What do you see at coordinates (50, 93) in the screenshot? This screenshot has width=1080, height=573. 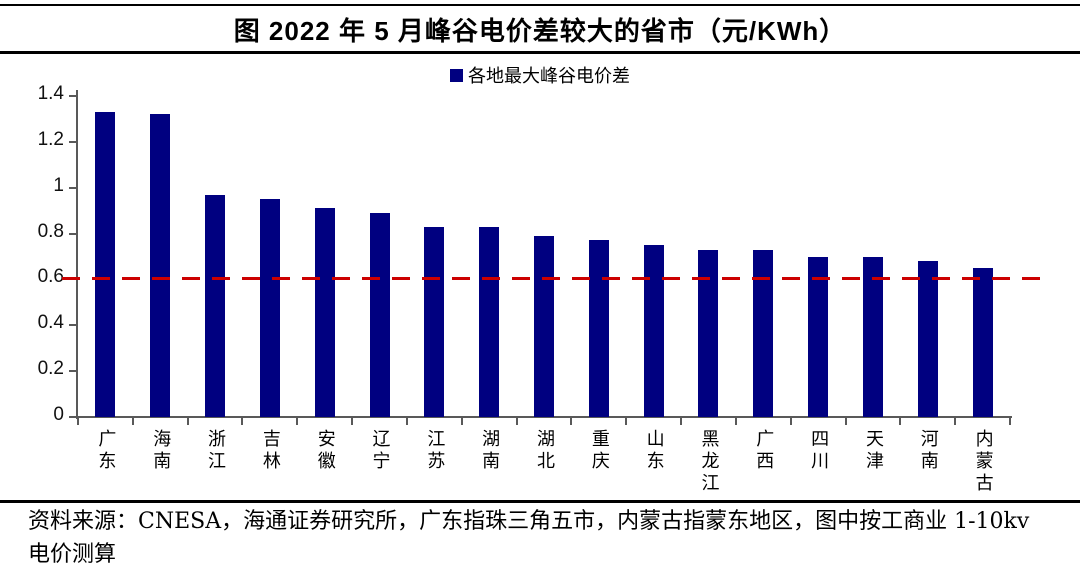 I see `y-axis-label: 1.4` at bounding box center [50, 93].